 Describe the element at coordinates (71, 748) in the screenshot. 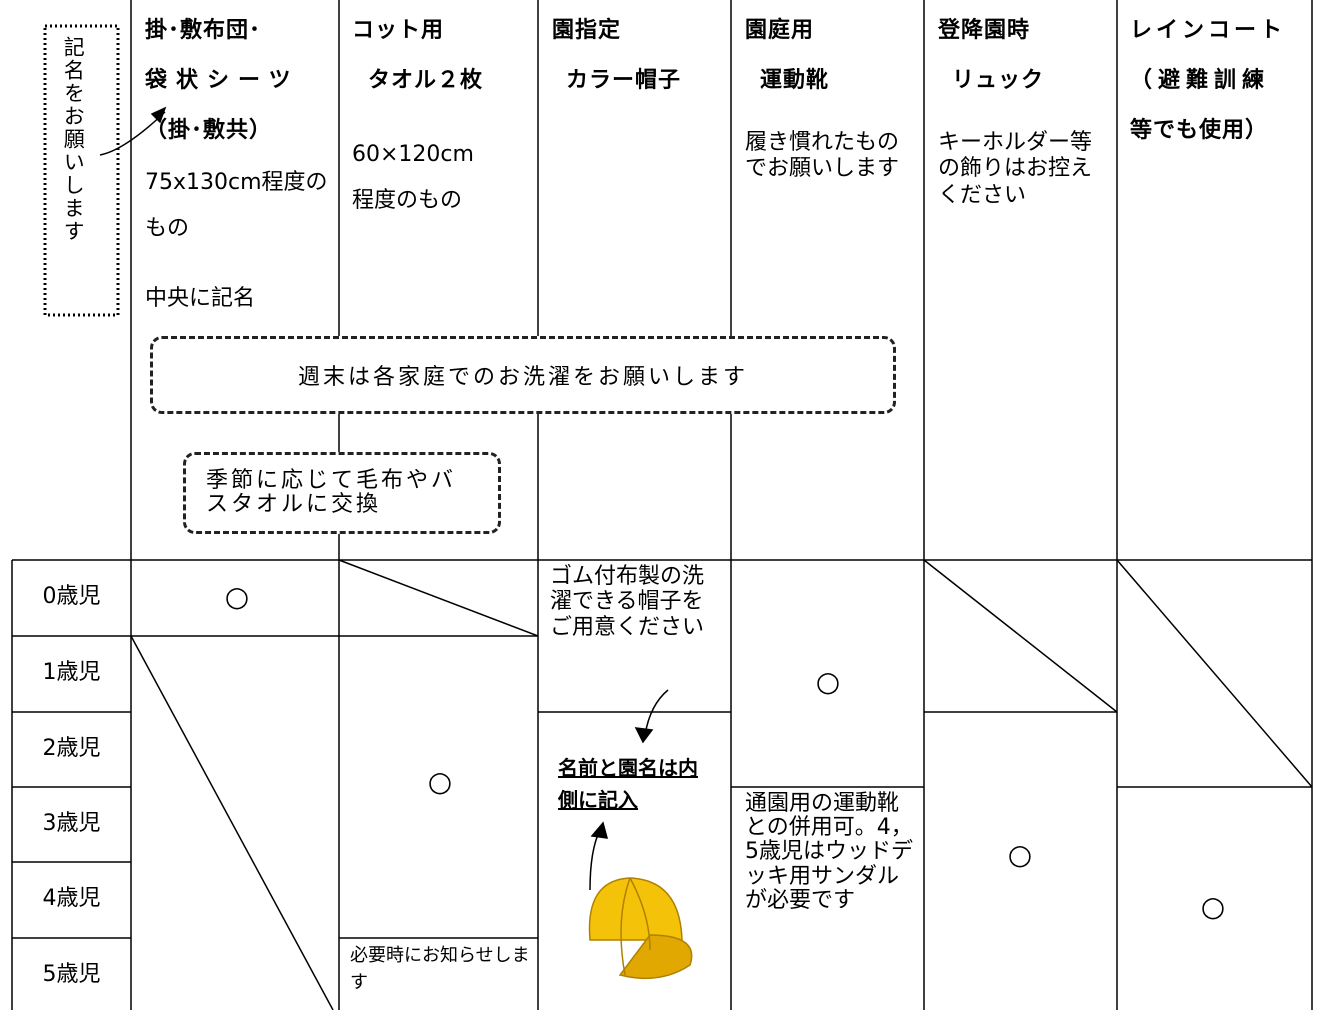

I see `age-label: 2歳児` at that location.